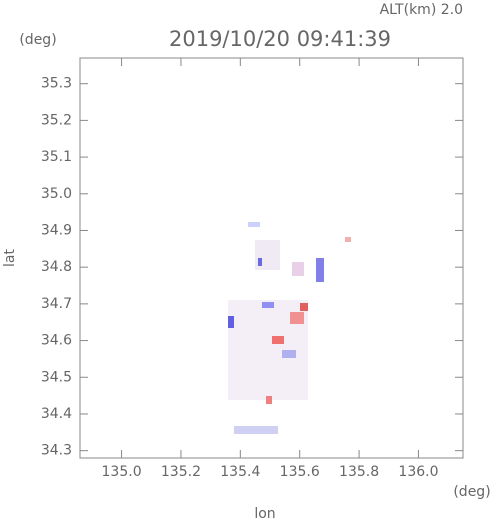 The height and width of the screenshot is (521, 491). What do you see at coordinates (56, 304) in the screenshot?
I see `y-tick-label: 34.7` at bounding box center [56, 304].